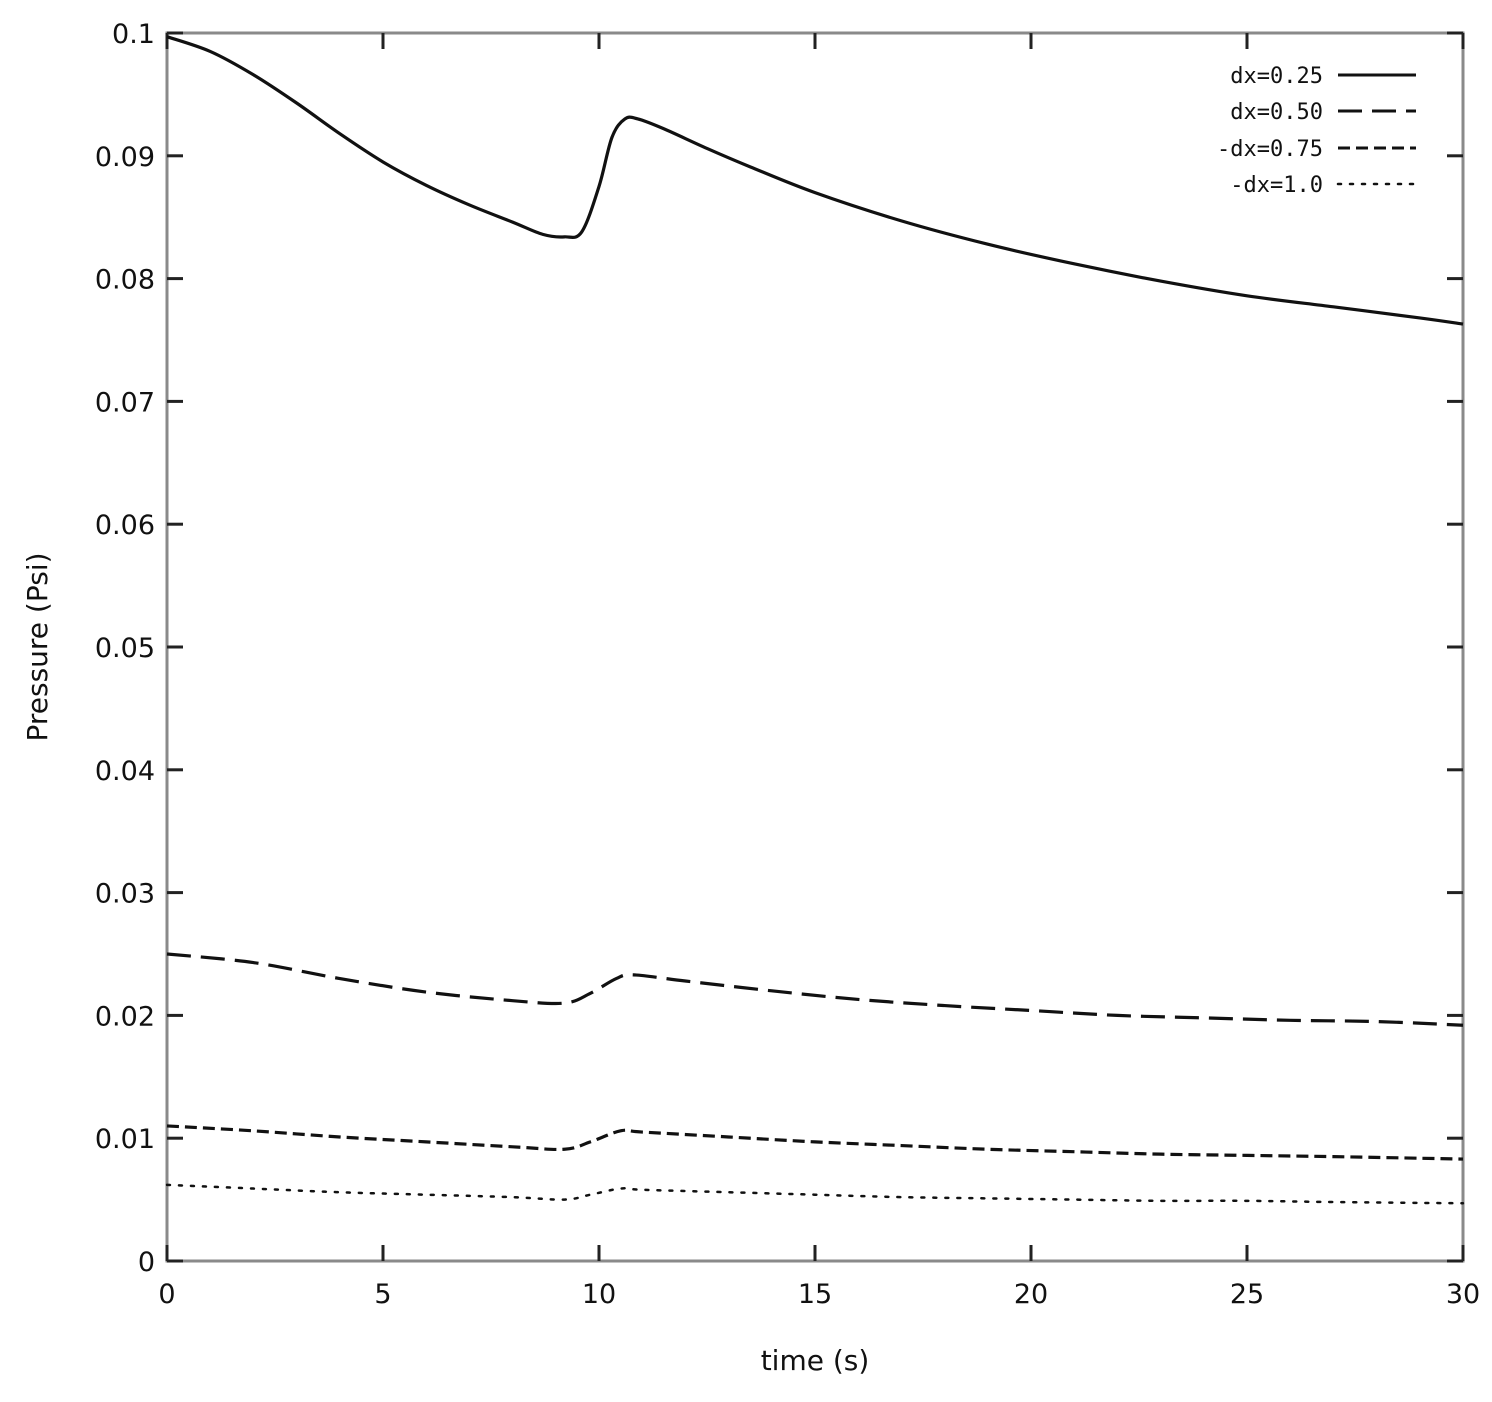 The height and width of the screenshot is (1402, 1492). I want to click on legend: dx=0.25 dx=0.50 -dx=0.75 -dx=1.0, so click(1317, 131).